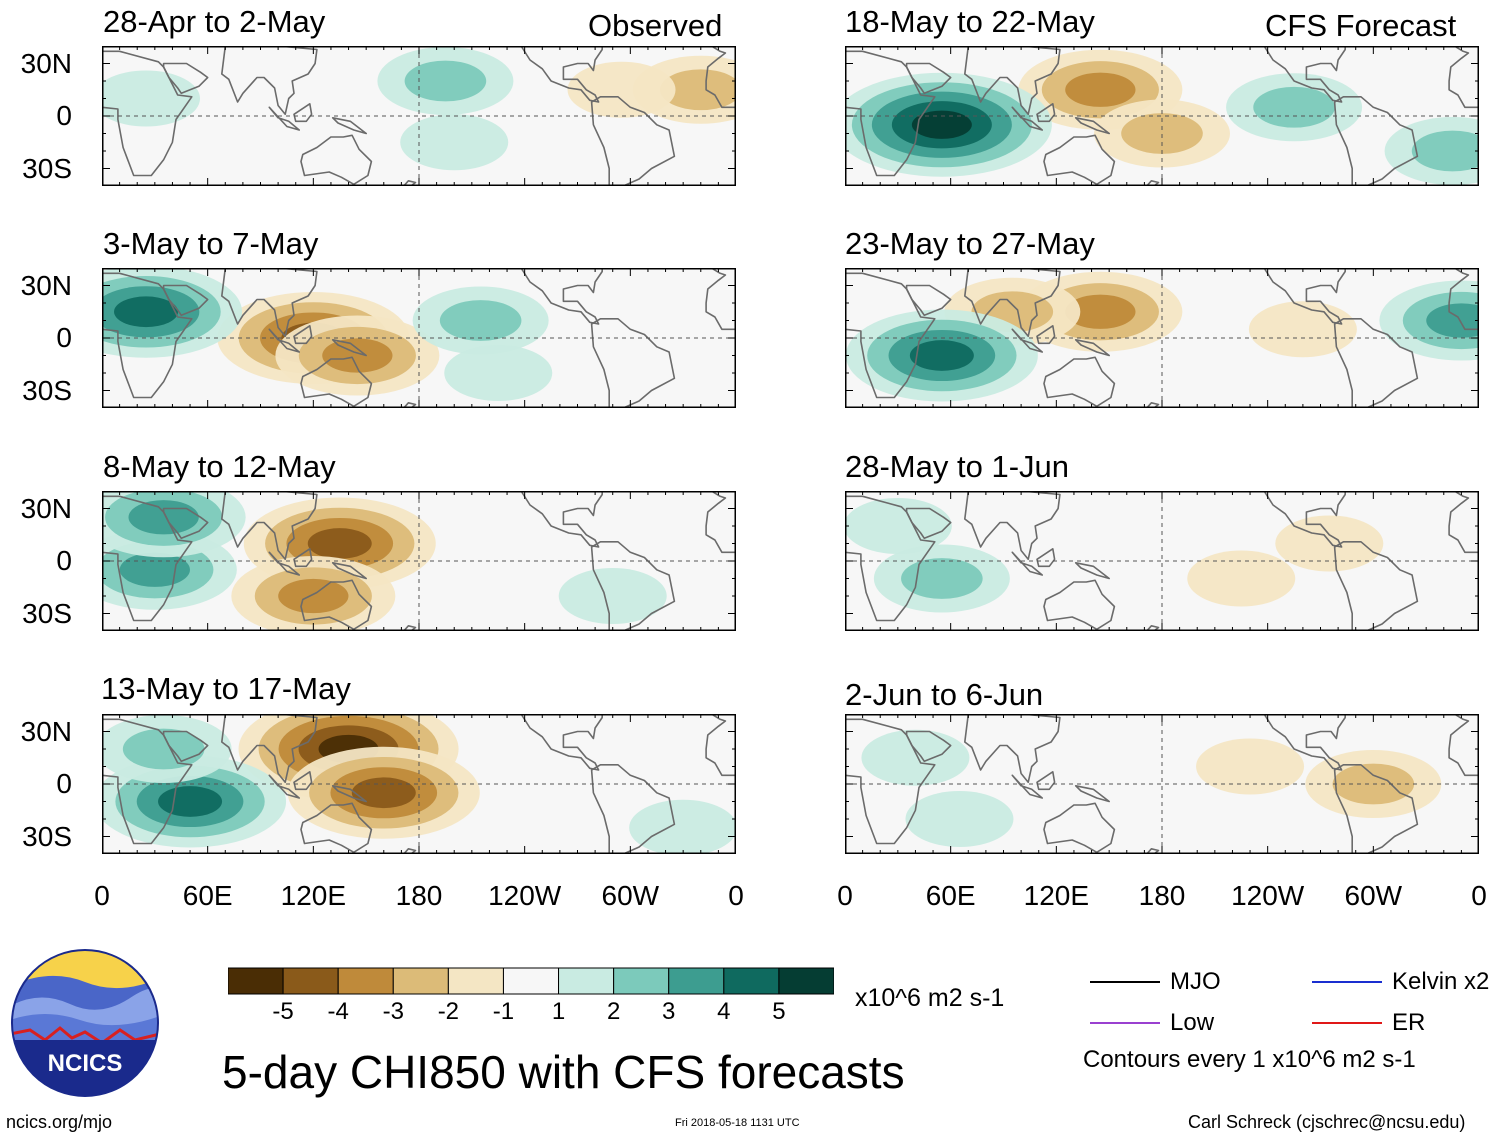 Image resolution: width=1510 pixels, height=1137 pixels. I want to click on colorbar-label: 1, so click(558, 1011).